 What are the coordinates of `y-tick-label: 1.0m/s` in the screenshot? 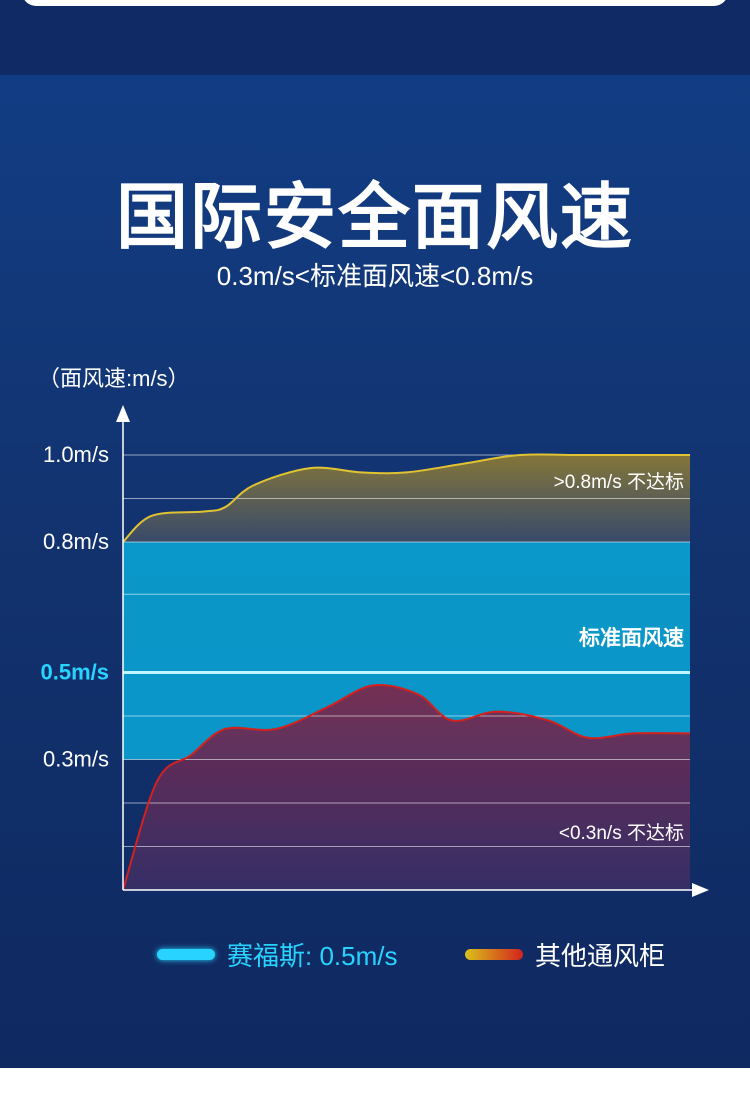 It's located at (76, 454).